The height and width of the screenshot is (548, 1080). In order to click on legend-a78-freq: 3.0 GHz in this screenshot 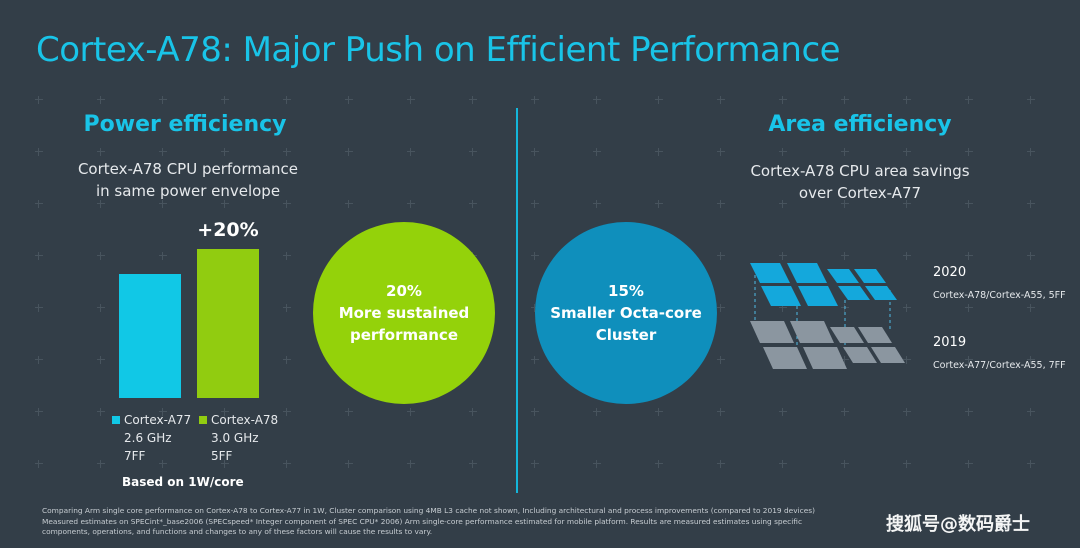, I will do `click(235, 438)`.